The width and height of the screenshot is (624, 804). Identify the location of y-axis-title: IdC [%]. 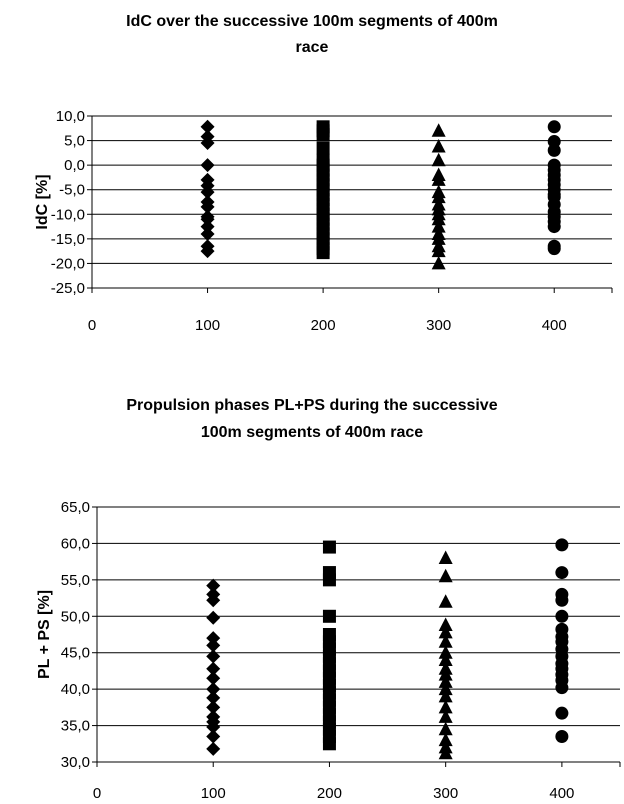
(42, 201).